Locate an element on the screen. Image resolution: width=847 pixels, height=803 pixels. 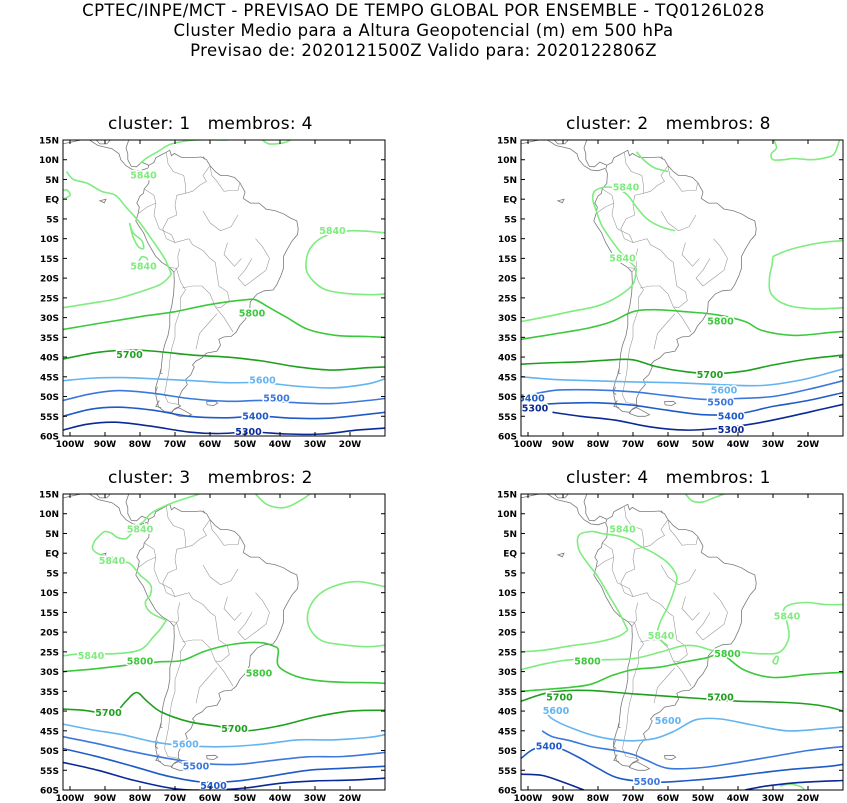
x-tick-label: 100W is located at coordinates (528, 445).